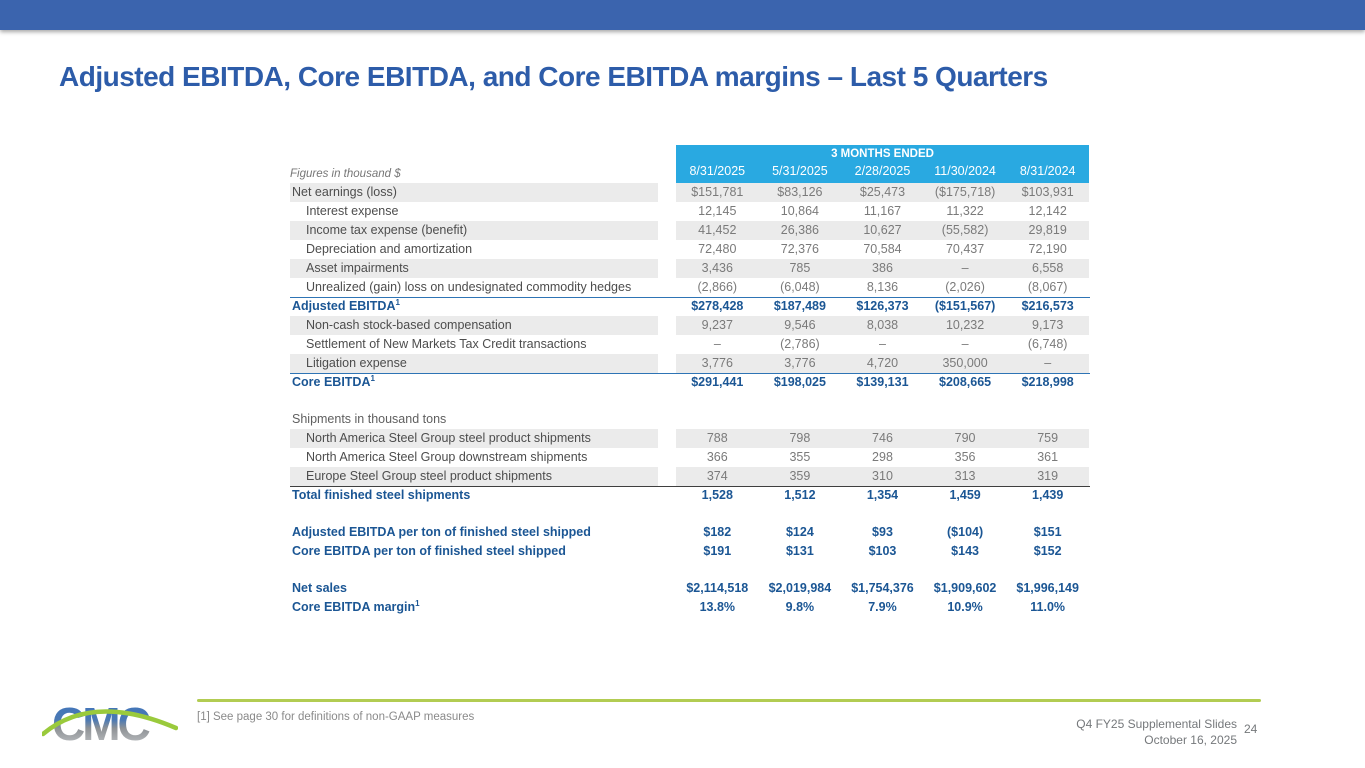  I want to click on row-label: Net sales, so click(319, 588).